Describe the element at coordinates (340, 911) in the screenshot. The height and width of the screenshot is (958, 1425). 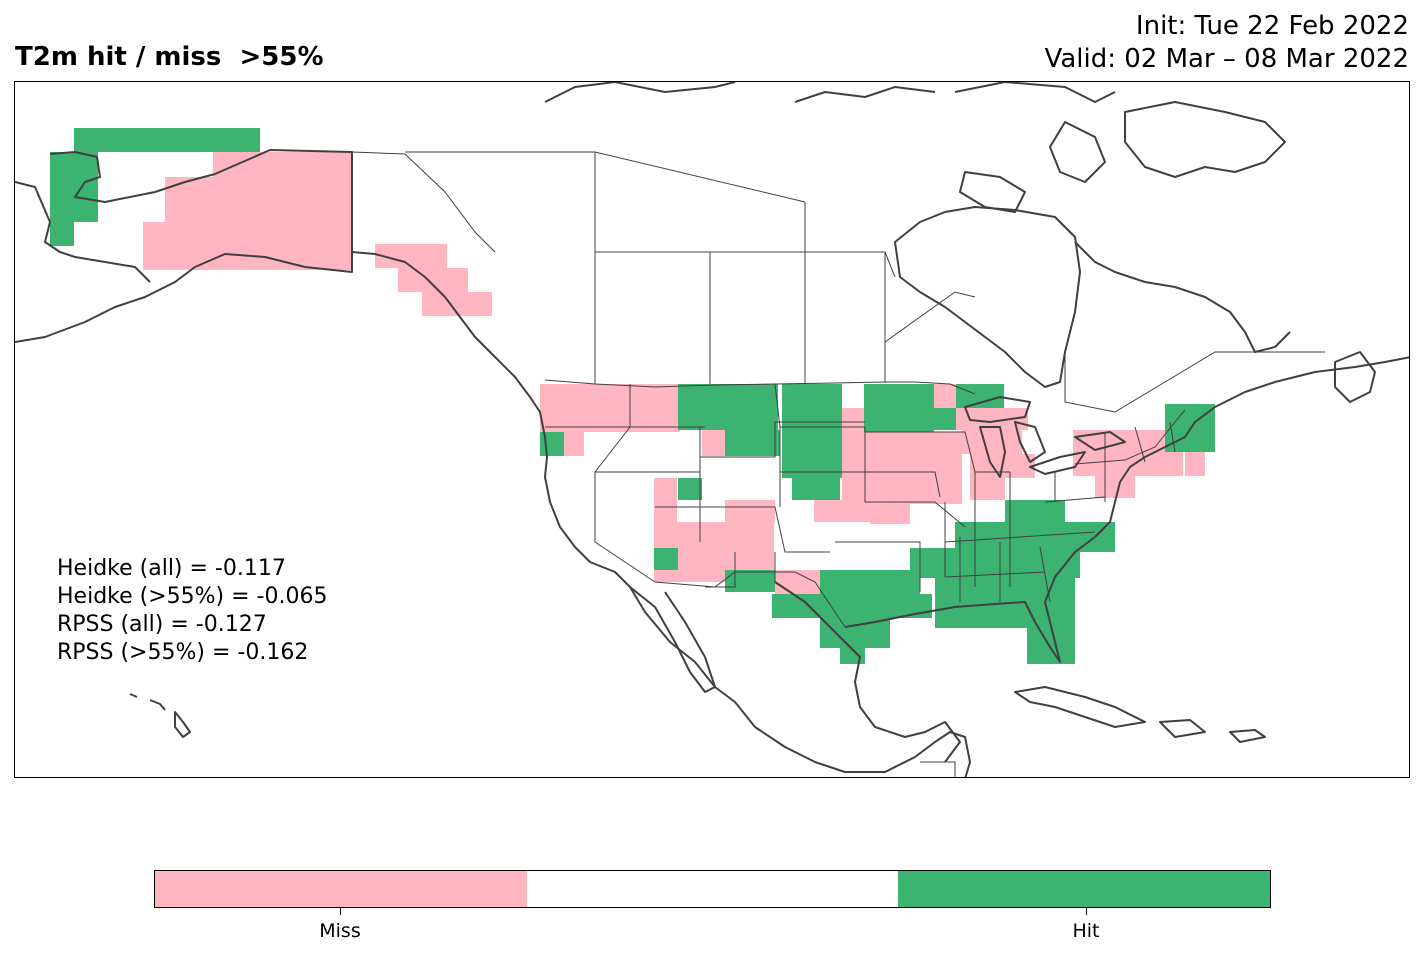
I see `colorbar-tick-miss` at that location.